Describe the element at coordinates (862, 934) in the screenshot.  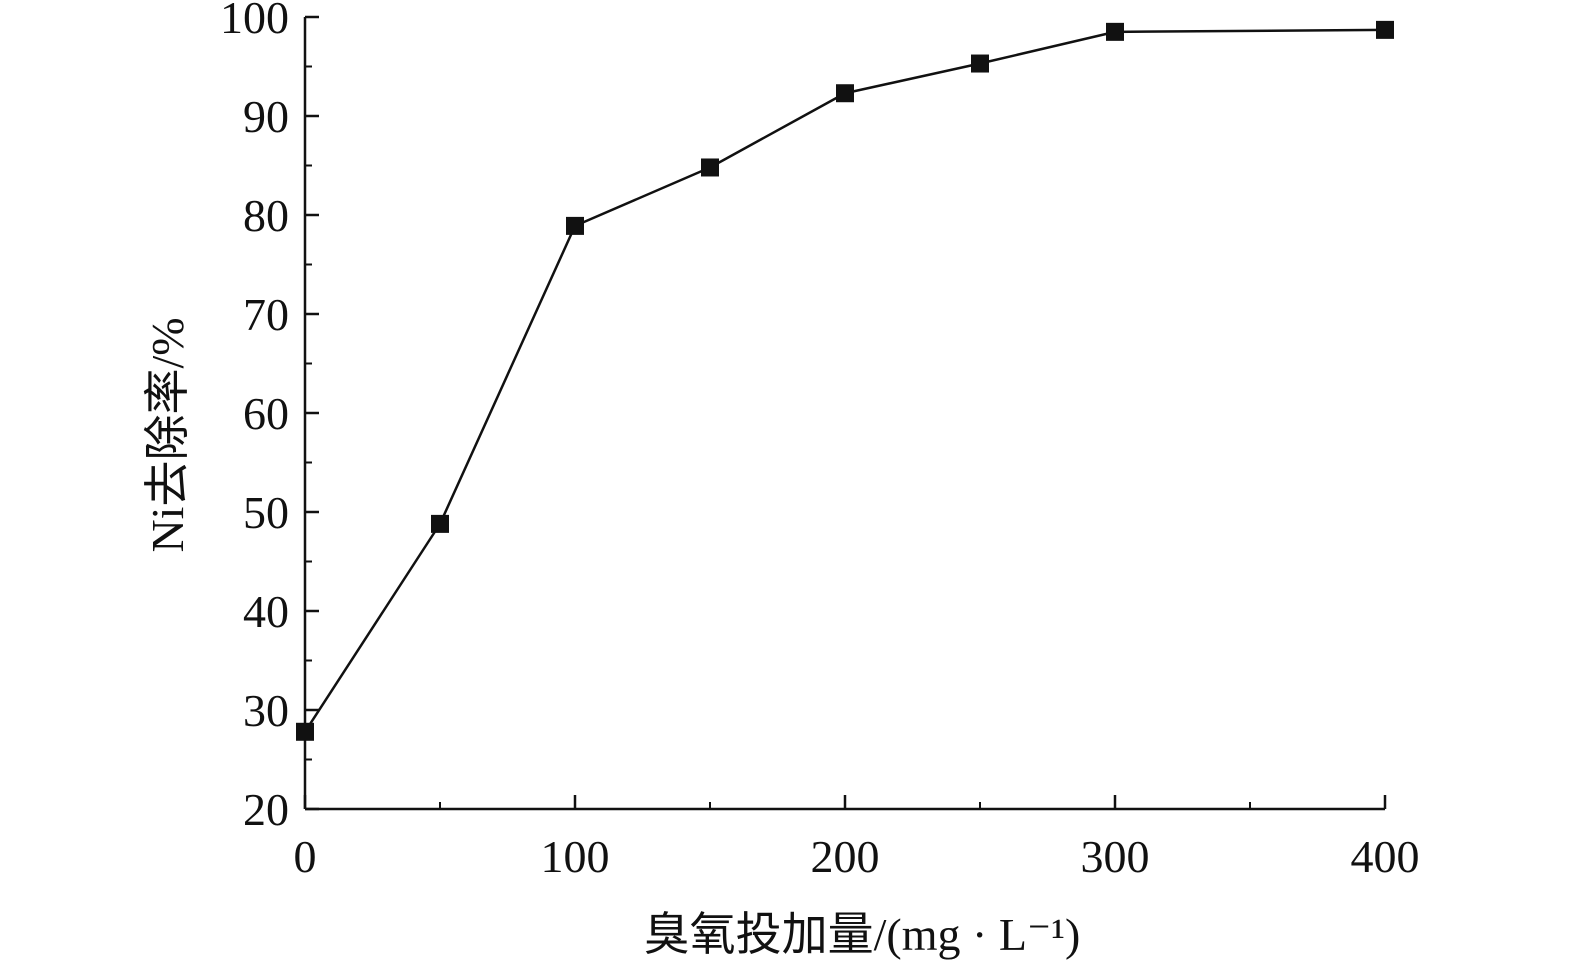
I see `x-axis-title: 臭氧投加量/(mg · L⁻¹)` at that location.